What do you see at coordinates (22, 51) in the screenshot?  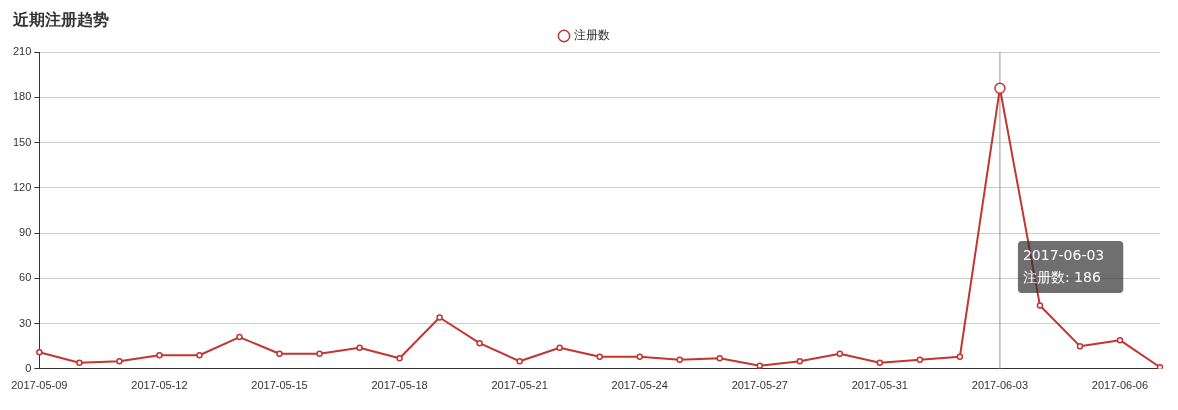 I see `y-tick-label: 210` at bounding box center [22, 51].